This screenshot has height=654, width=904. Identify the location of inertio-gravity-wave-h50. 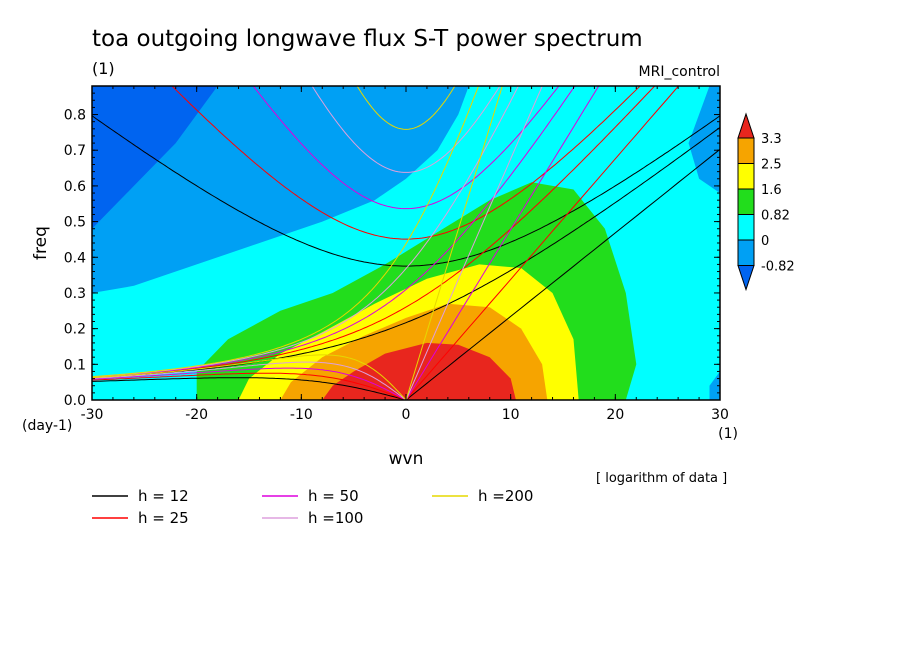
(406, 148).